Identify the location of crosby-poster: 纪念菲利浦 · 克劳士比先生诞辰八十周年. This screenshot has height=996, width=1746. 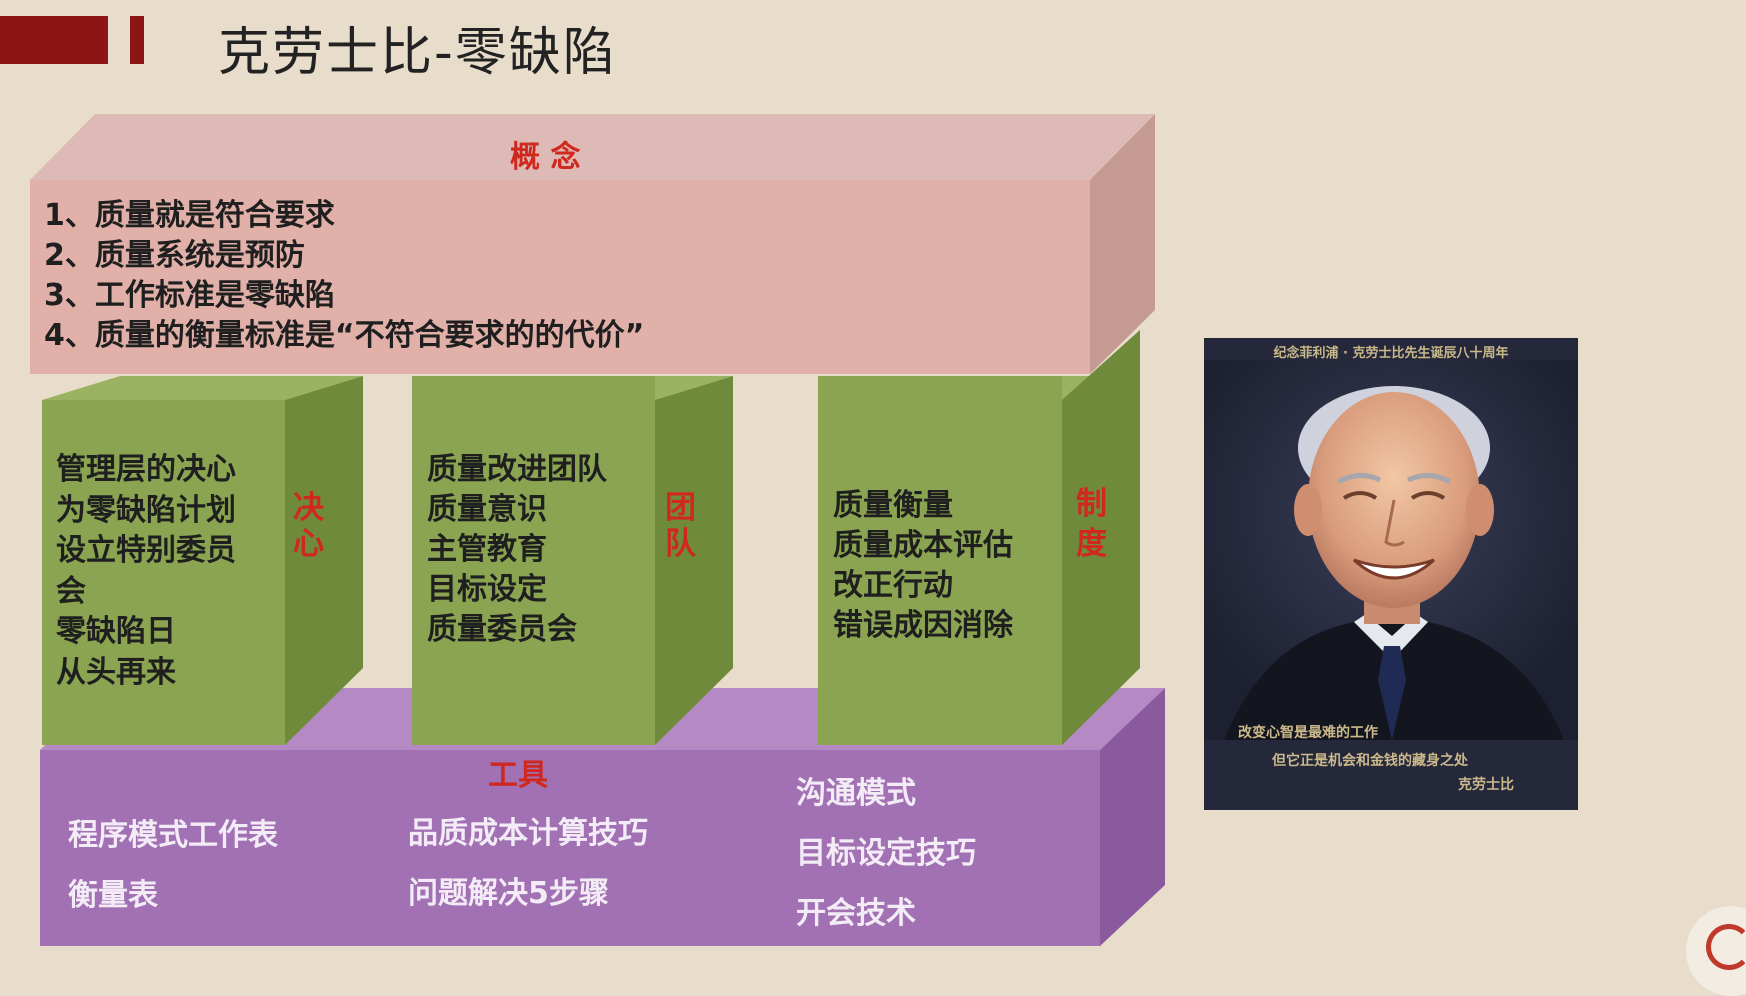
(1391, 574).